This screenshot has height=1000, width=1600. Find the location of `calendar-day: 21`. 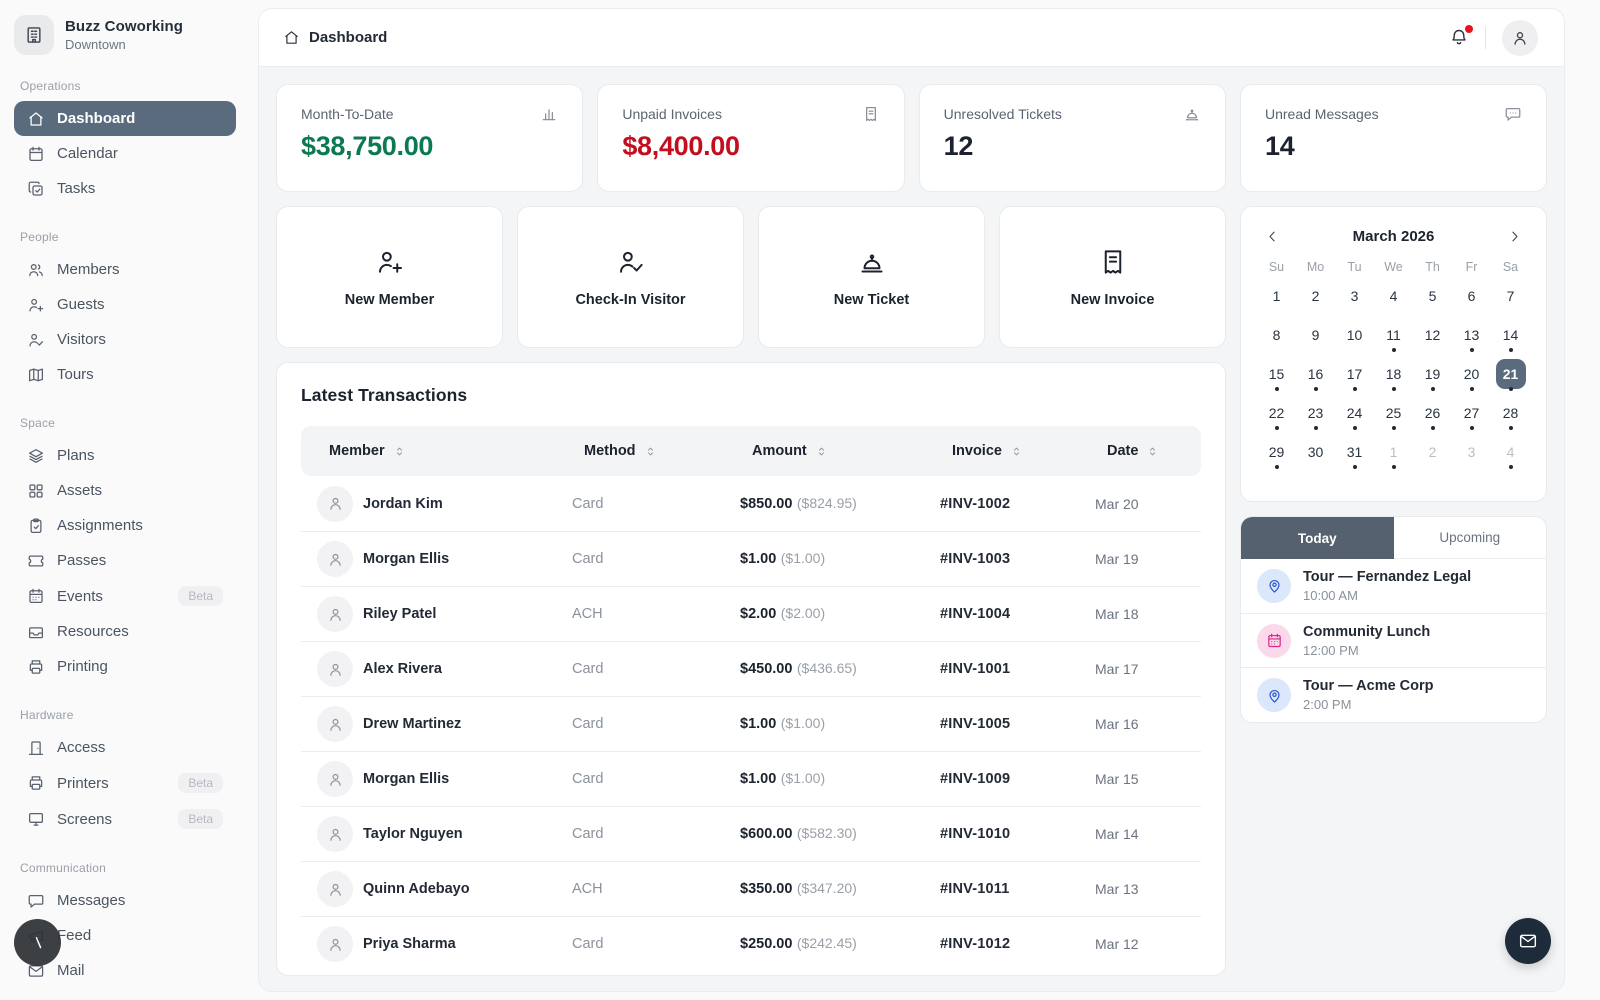

calendar-day: 21 is located at coordinates (1510, 373).